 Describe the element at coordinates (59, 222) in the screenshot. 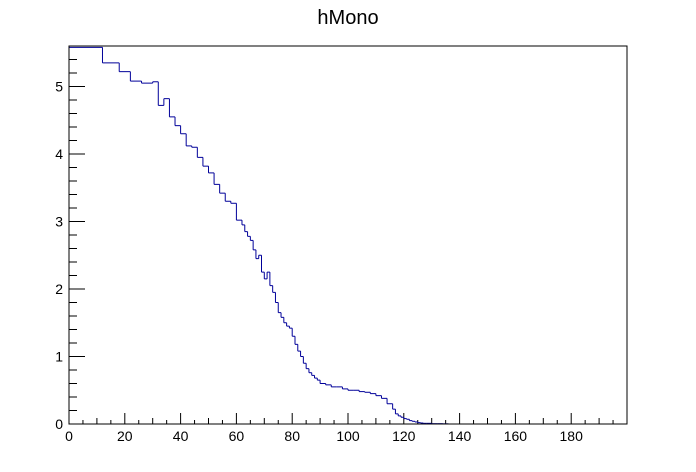

I see `y-tick-label: 3` at that location.